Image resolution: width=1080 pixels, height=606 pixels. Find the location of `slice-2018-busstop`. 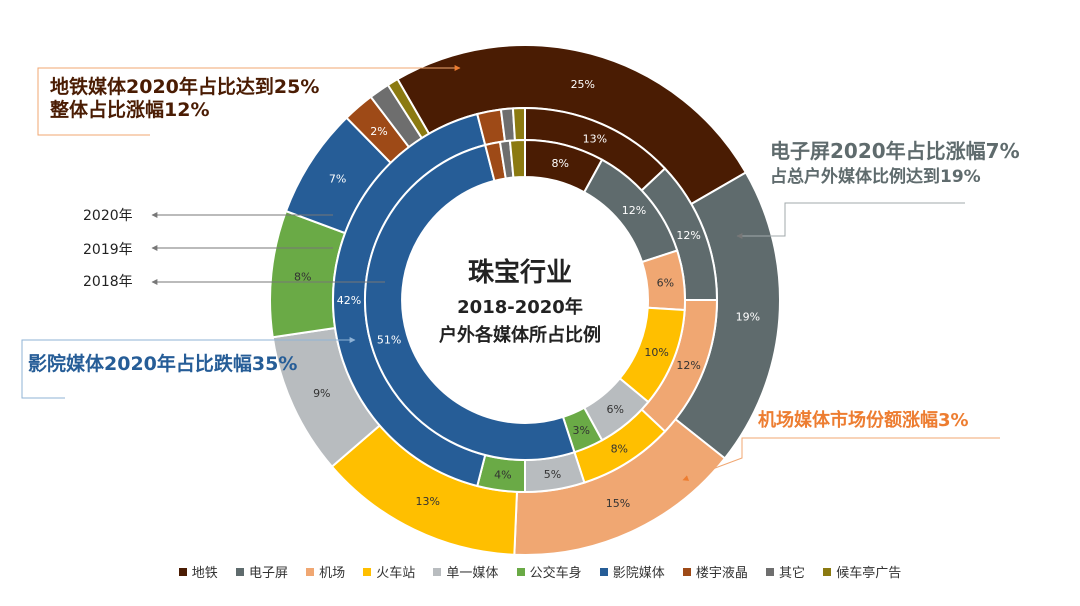

slice-2018-busstop is located at coordinates (517, 158).